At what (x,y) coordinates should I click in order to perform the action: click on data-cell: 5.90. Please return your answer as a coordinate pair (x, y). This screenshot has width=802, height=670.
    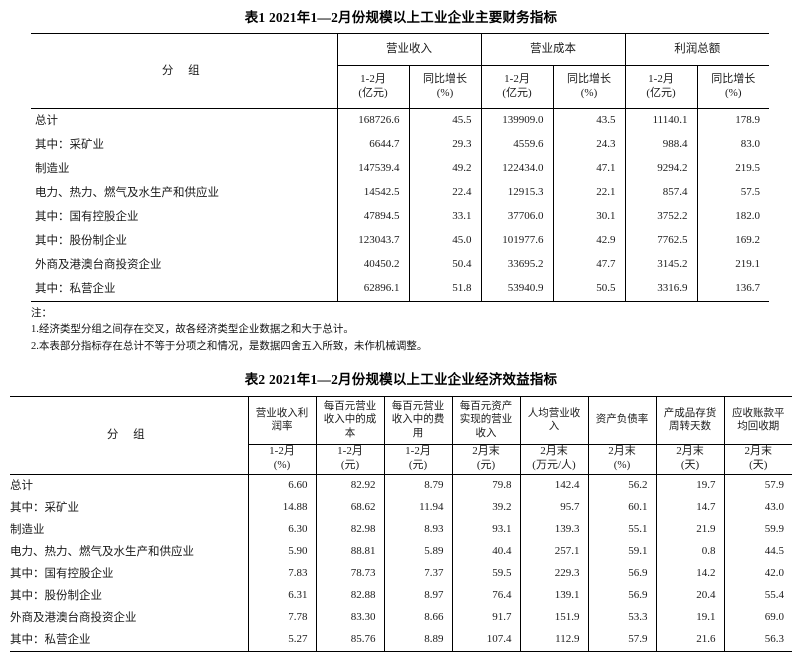
    Looking at the image, I should click on (281, 552).